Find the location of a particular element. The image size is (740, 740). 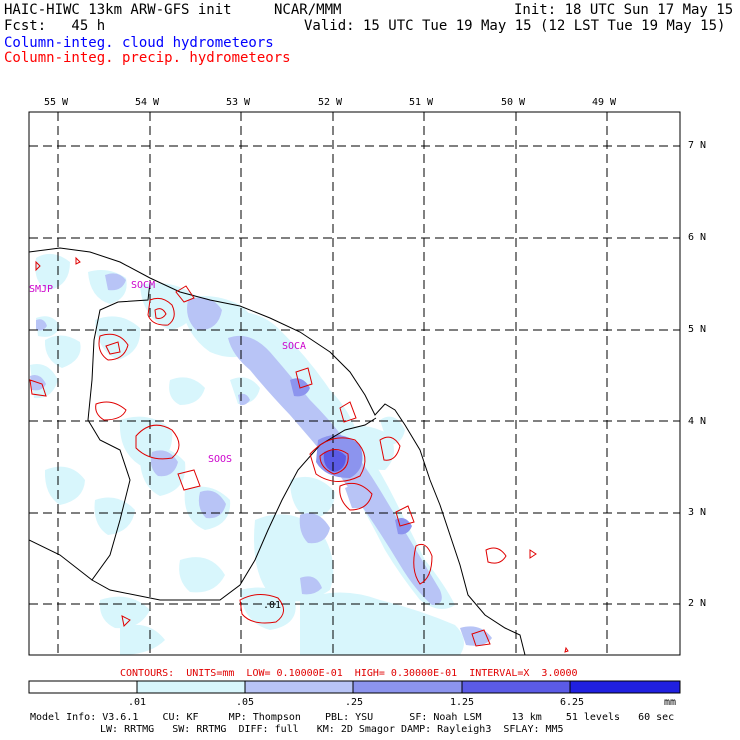

legend-cloud: Column-integ. cloud hydrometeors is located at coordinates (139, 43).